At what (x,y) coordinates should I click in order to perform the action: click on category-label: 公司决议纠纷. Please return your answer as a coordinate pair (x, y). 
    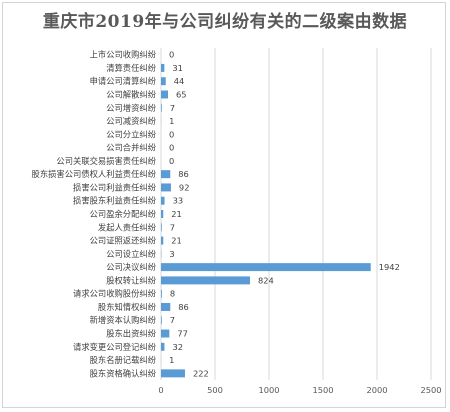
    Looking at the image, I should click on (131, 267).